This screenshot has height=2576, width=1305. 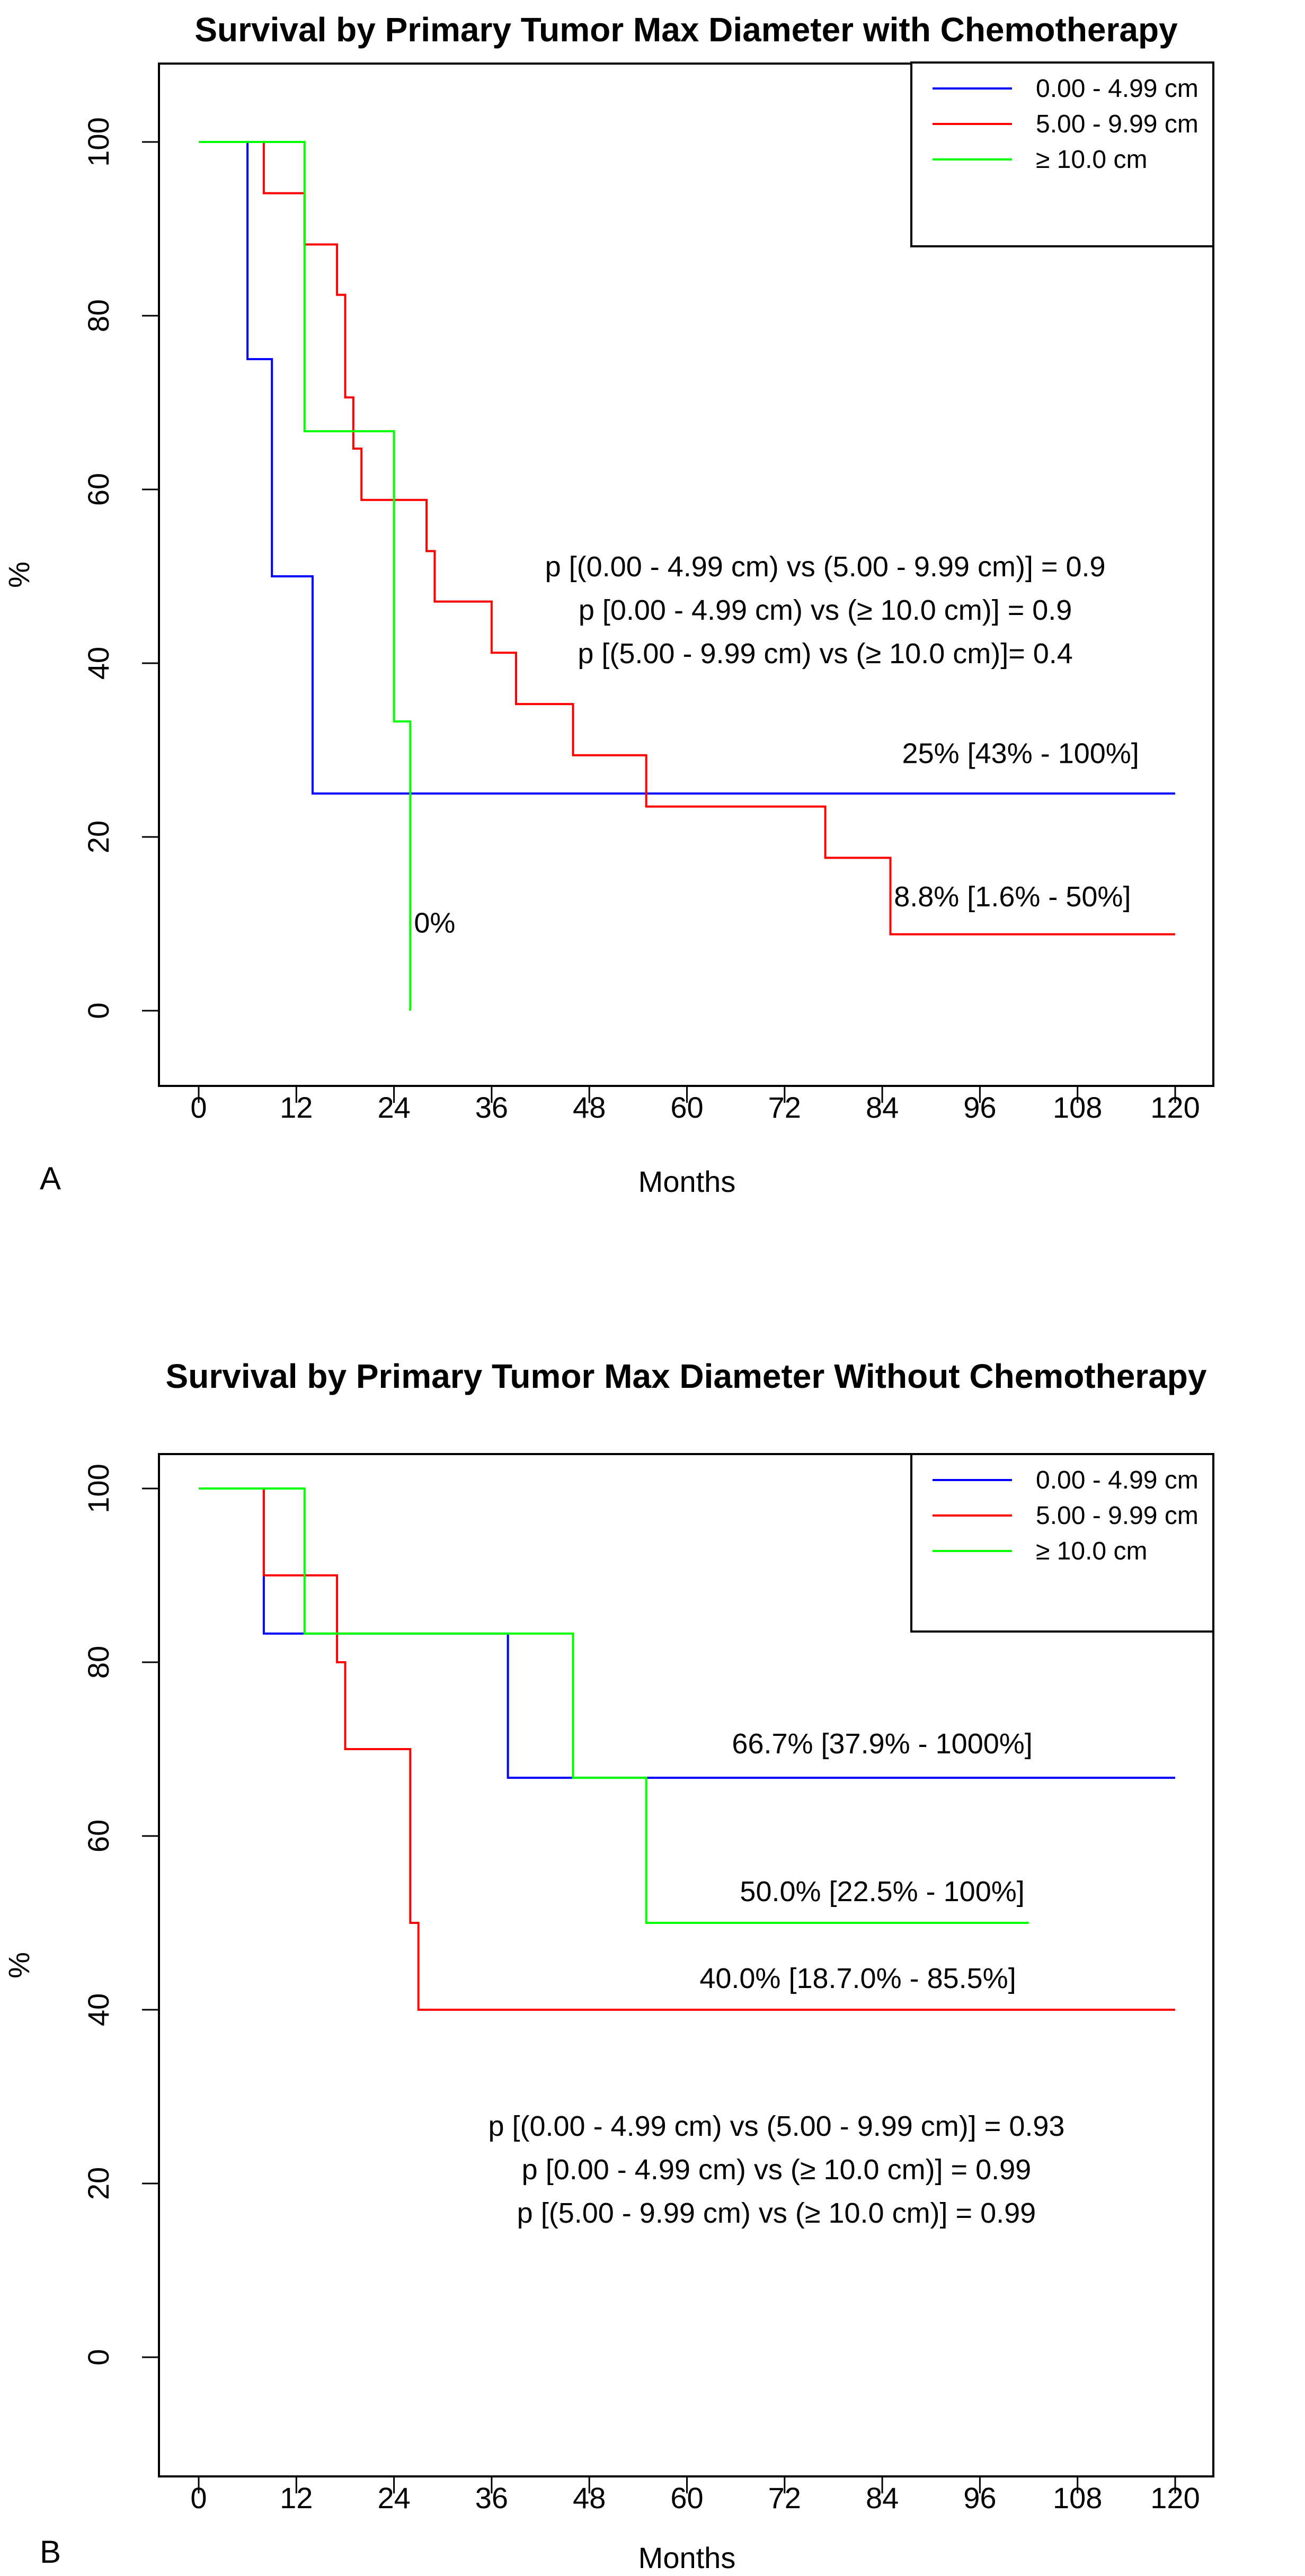 I want to click on panel-label: B, so click(x=50, y=2552).